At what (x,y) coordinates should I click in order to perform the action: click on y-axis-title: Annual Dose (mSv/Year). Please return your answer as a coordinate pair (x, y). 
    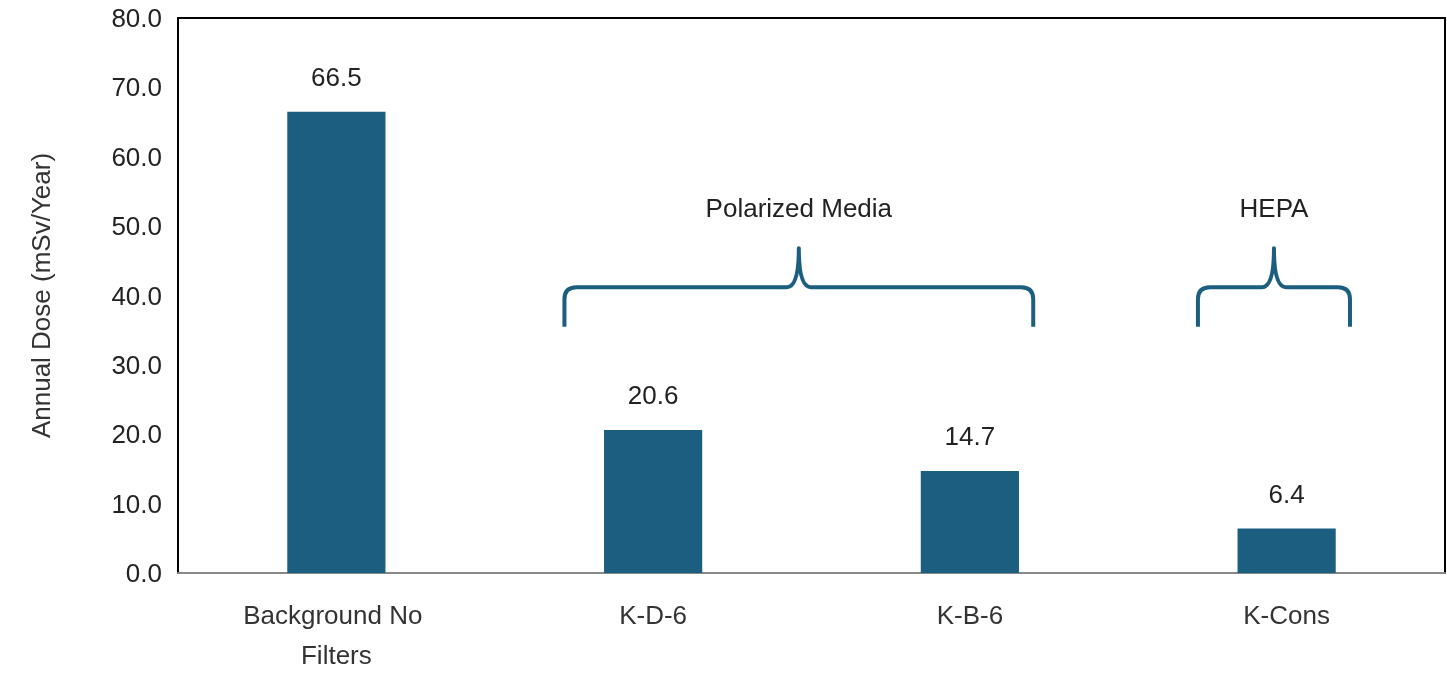
    Looking at the image, I should click on (41, 295).